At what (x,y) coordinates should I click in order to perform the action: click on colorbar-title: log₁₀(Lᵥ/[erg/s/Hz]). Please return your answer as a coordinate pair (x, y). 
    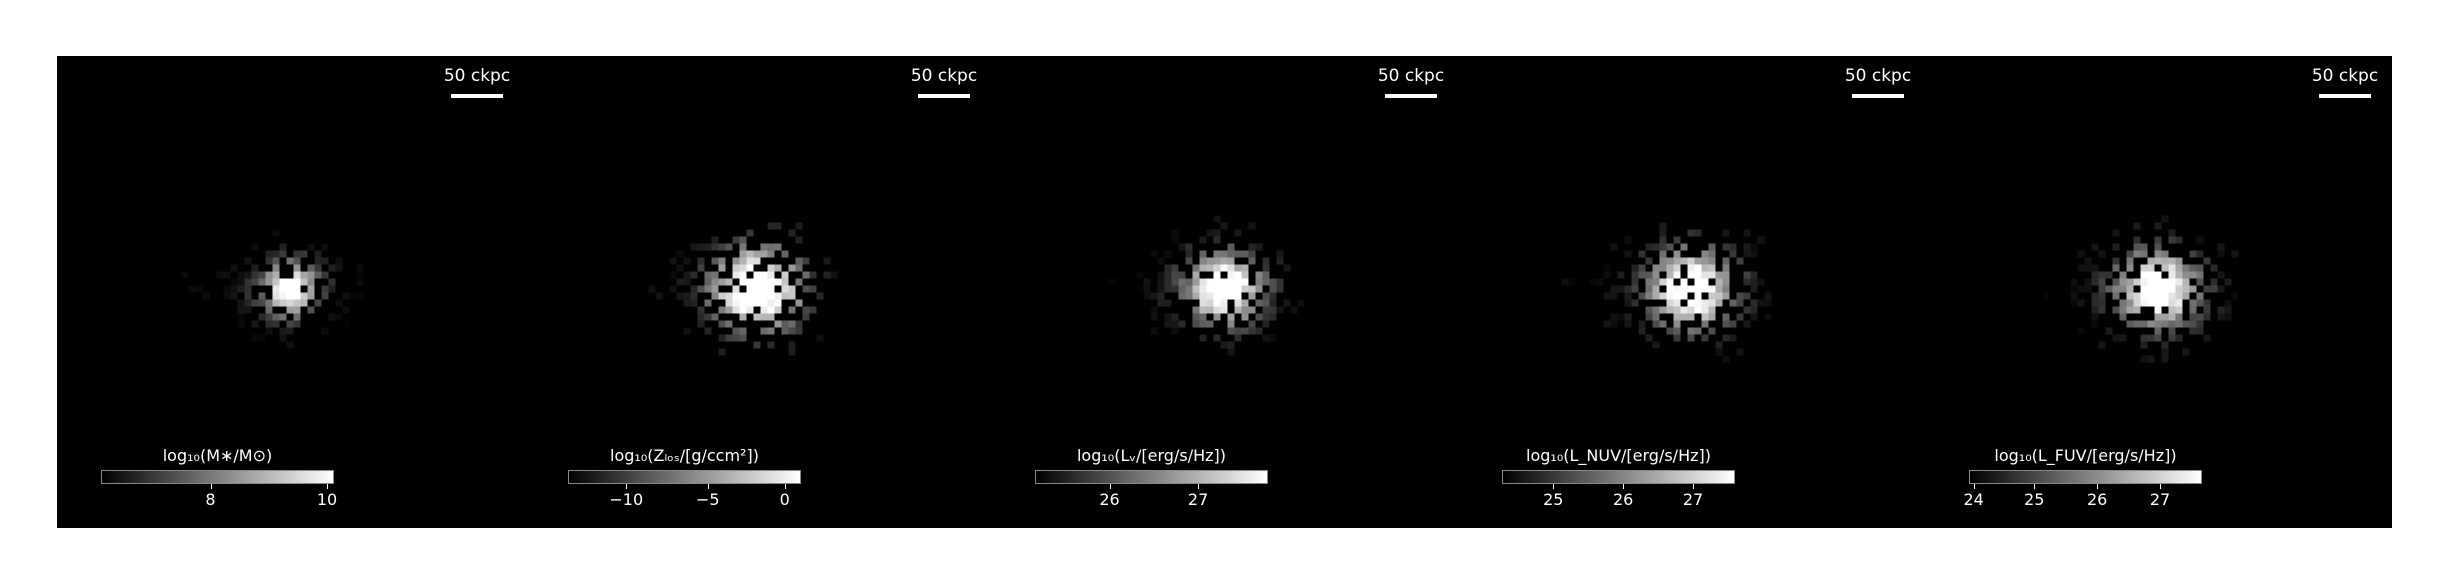
    Looking at the image, I should click on (1151, 455).